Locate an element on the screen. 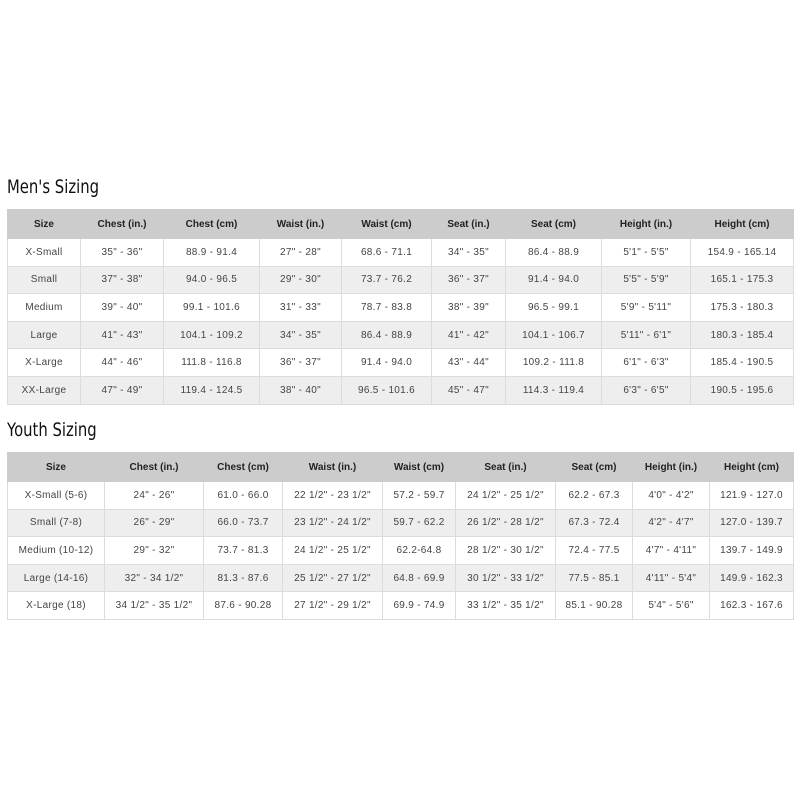 This screenshot has height=800, width=800. table-cell: 4'0" - 4'2" is located at coordinates (671, 495).